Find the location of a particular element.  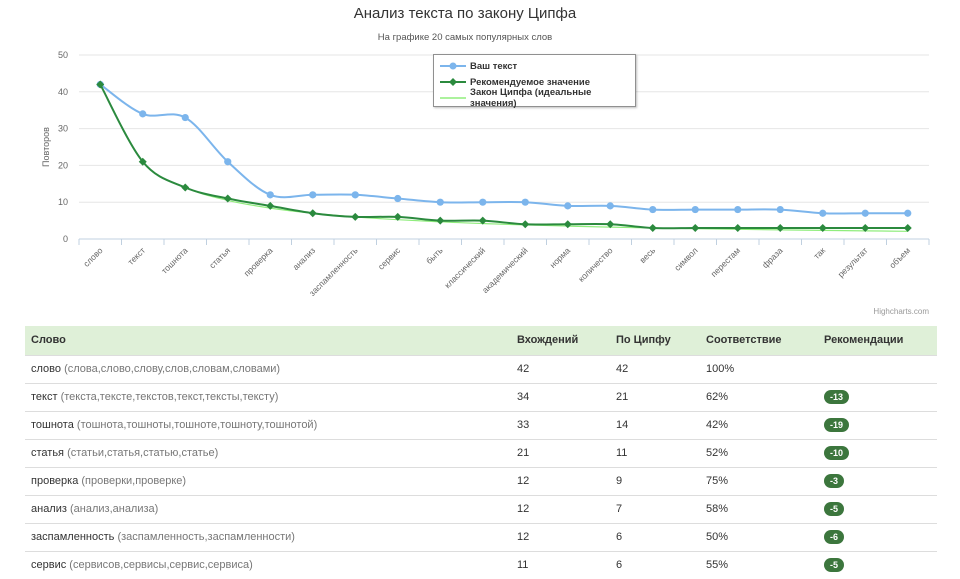

x-category-label: объем is located at coordinates (899, 257).